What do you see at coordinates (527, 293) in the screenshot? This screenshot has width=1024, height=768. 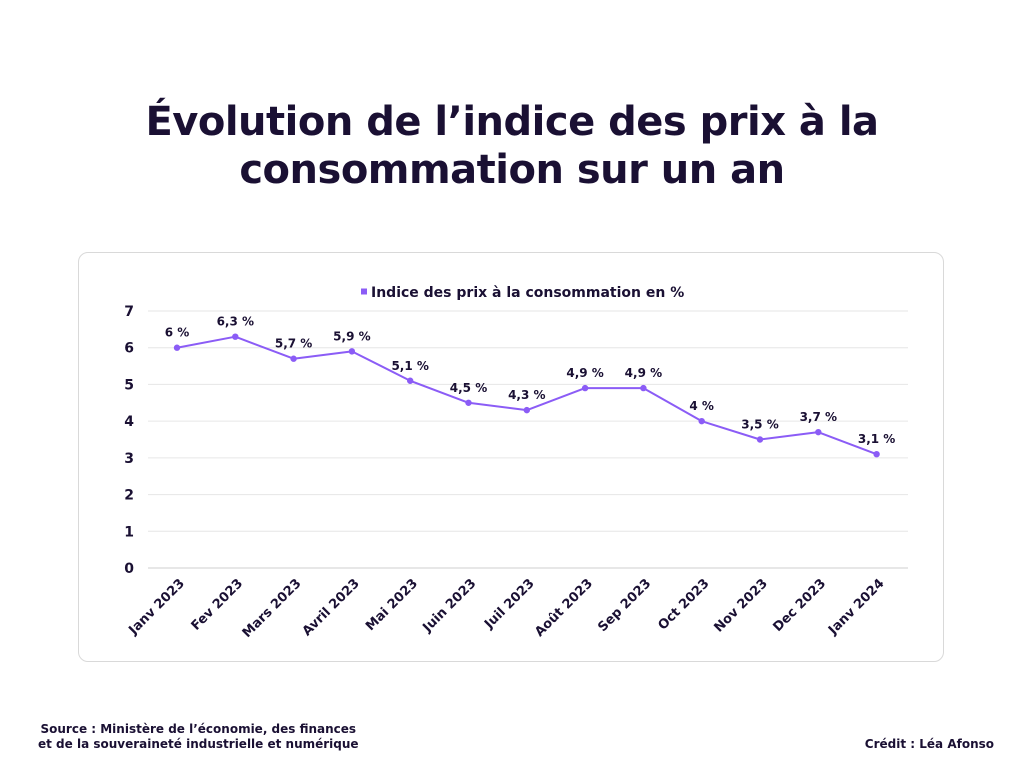 I see `legend-label: Indice des prix à la consommation en %` at bounding box center [527, 293].